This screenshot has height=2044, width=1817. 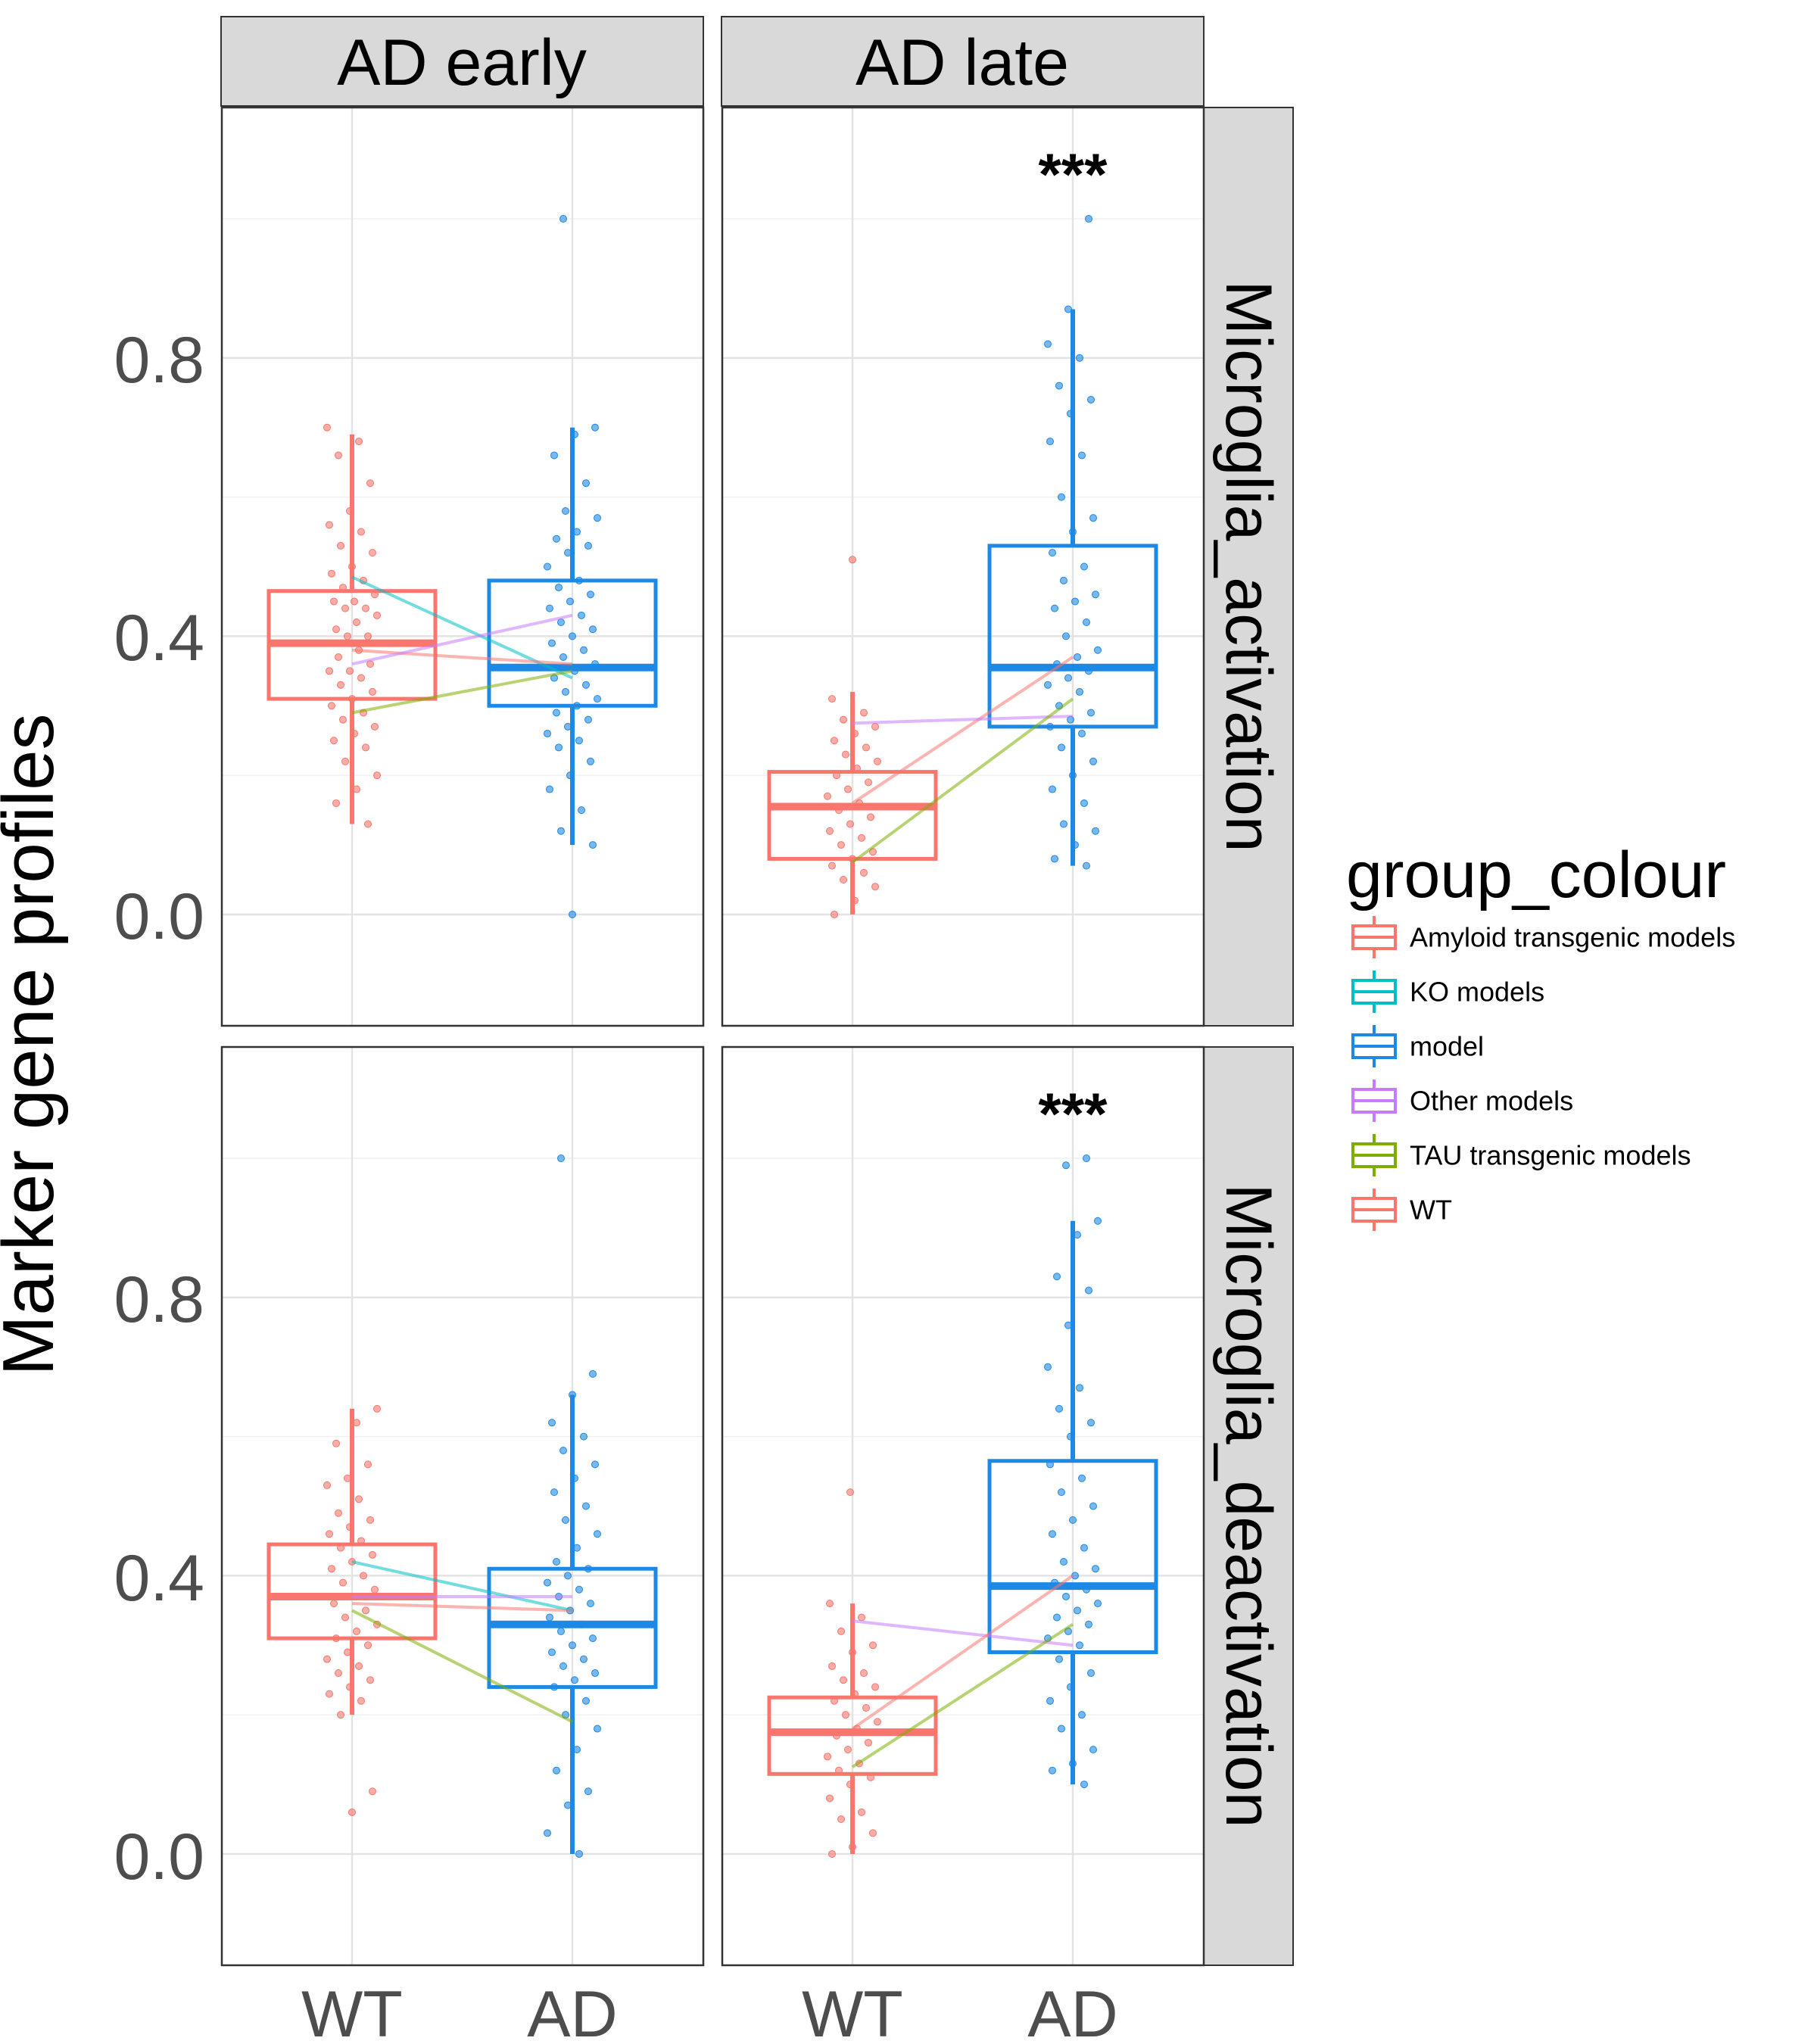 What do you see at coordinates (462, 566) in the screenshot?
I see `panel-early-activation` at bounding box center [462, 566].